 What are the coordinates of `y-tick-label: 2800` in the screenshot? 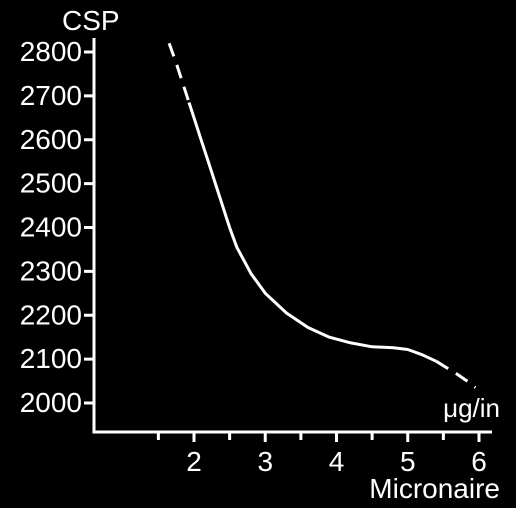 It's located at (51, 51).